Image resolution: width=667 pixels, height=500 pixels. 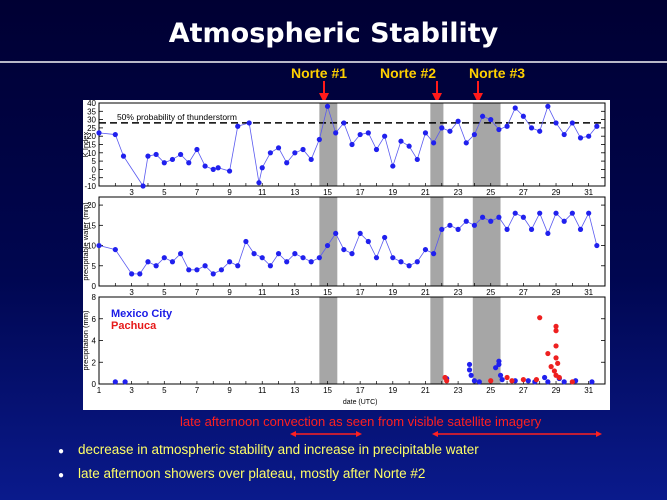 I want to click on x-tick-label: 7, so click(x=197, y=192).